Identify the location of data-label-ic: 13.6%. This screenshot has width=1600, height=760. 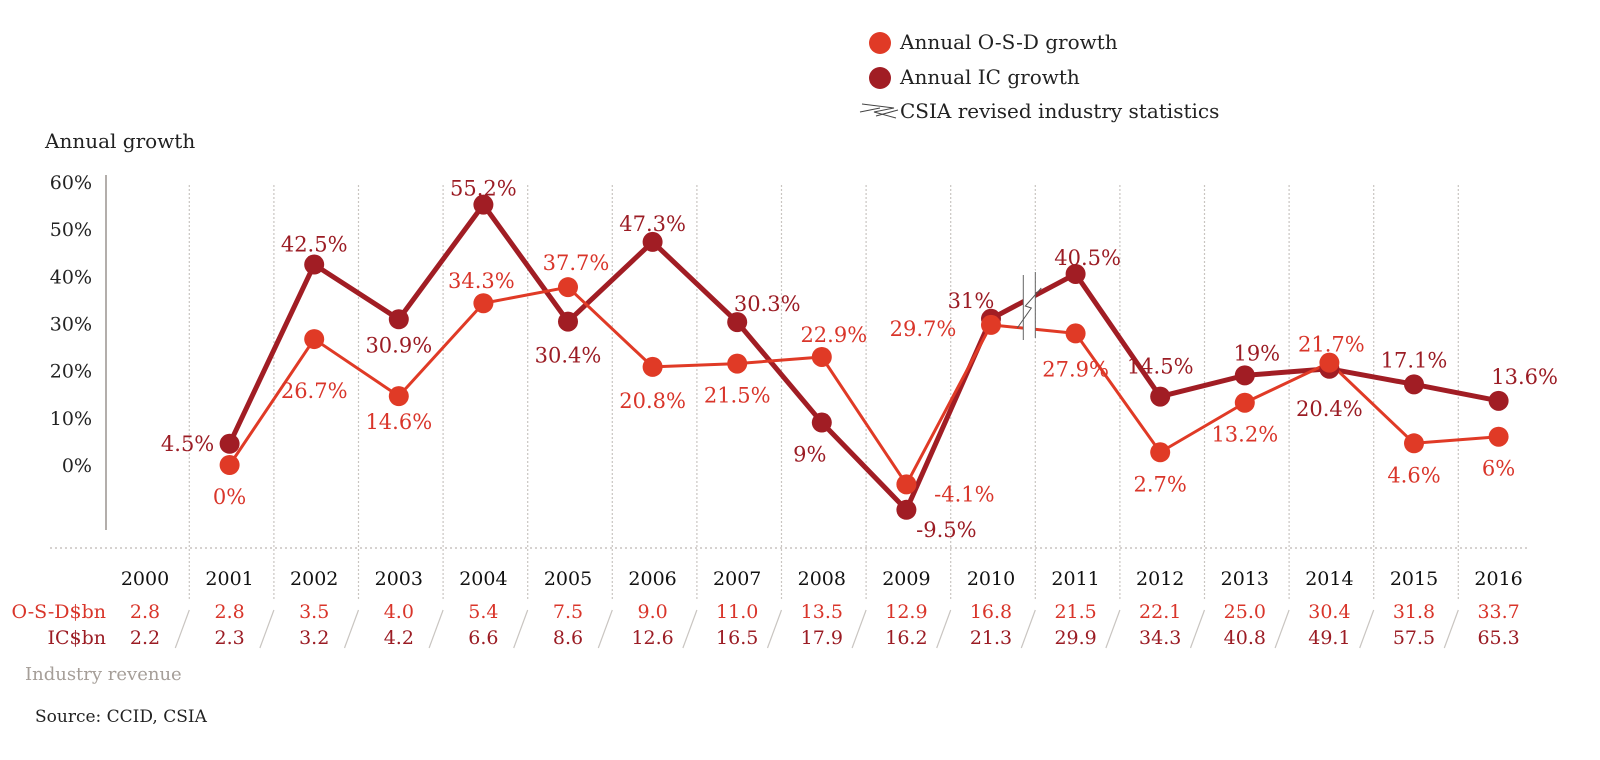
(1524, 377).